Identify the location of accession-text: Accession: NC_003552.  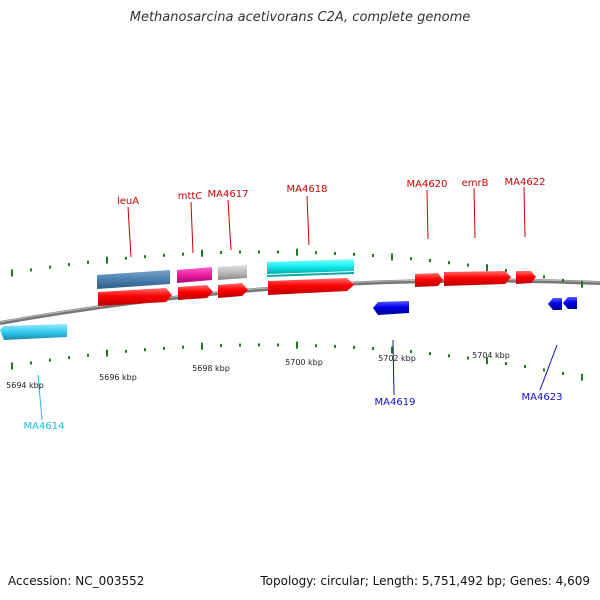
(76, 581).